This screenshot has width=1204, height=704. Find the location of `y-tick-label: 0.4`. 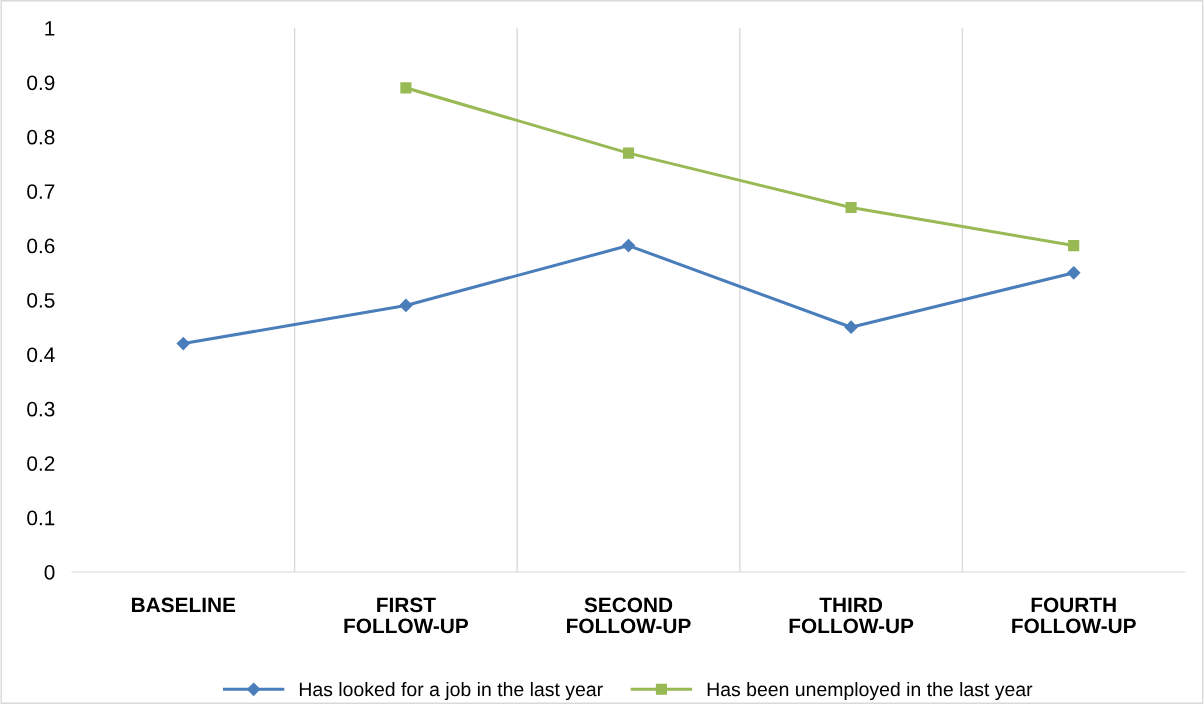

y-tick-label: 0.4 is located at coordinates (41, 355).